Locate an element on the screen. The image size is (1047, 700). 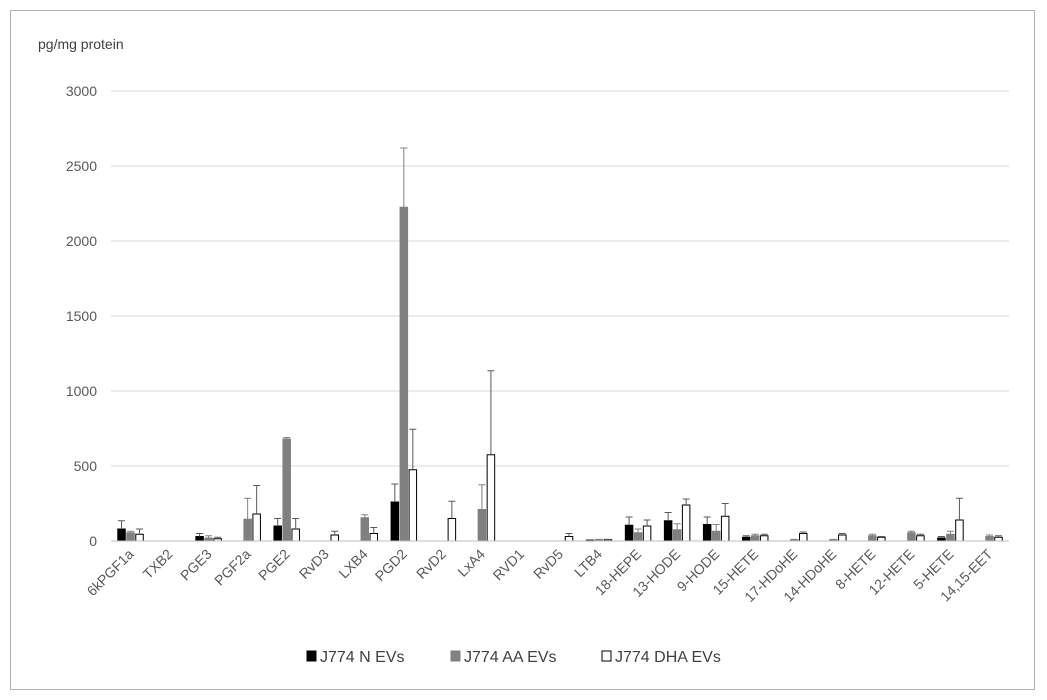
x-category-label: PGD2 is located at coordinates (391, 565).